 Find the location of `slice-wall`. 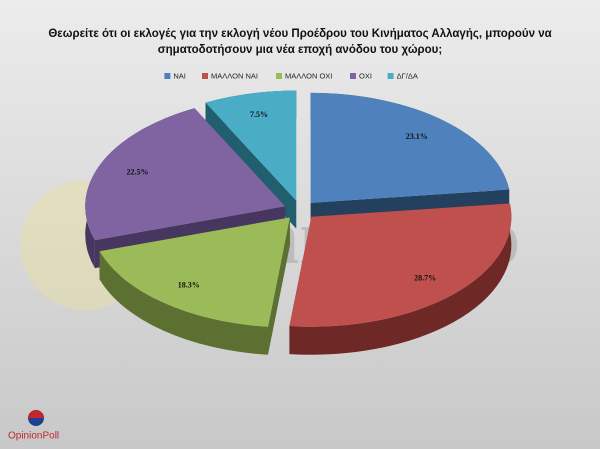

slice-wall is located at coordinates (278, 286).